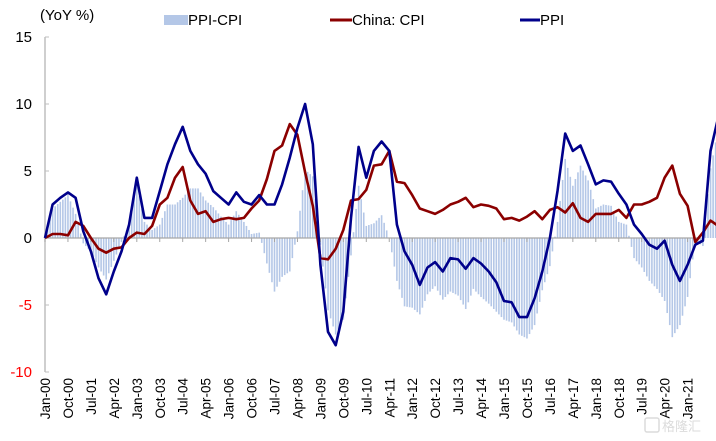 This screenshot has height=441, width=716. What do you see at coordinates (68, 398) in the screenshot?
I see `x-tick-label: Oct-00` at bounding box center [68, 398].